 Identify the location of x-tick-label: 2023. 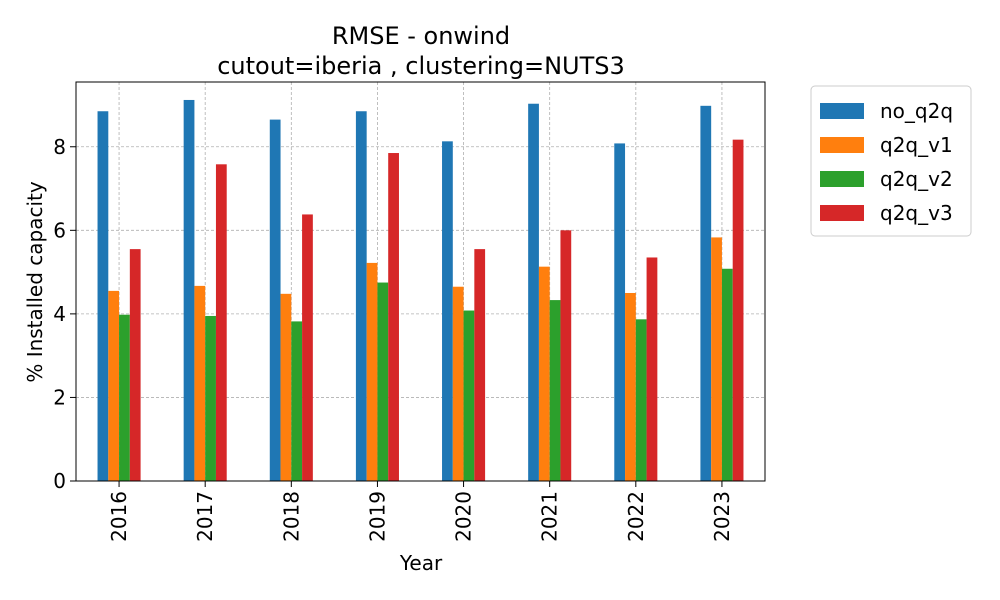
(722, 516).